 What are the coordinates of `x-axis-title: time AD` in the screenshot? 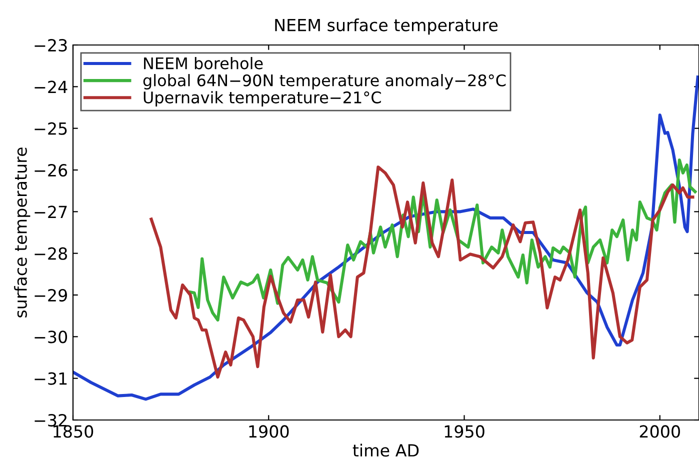 It's located at (385, 450).